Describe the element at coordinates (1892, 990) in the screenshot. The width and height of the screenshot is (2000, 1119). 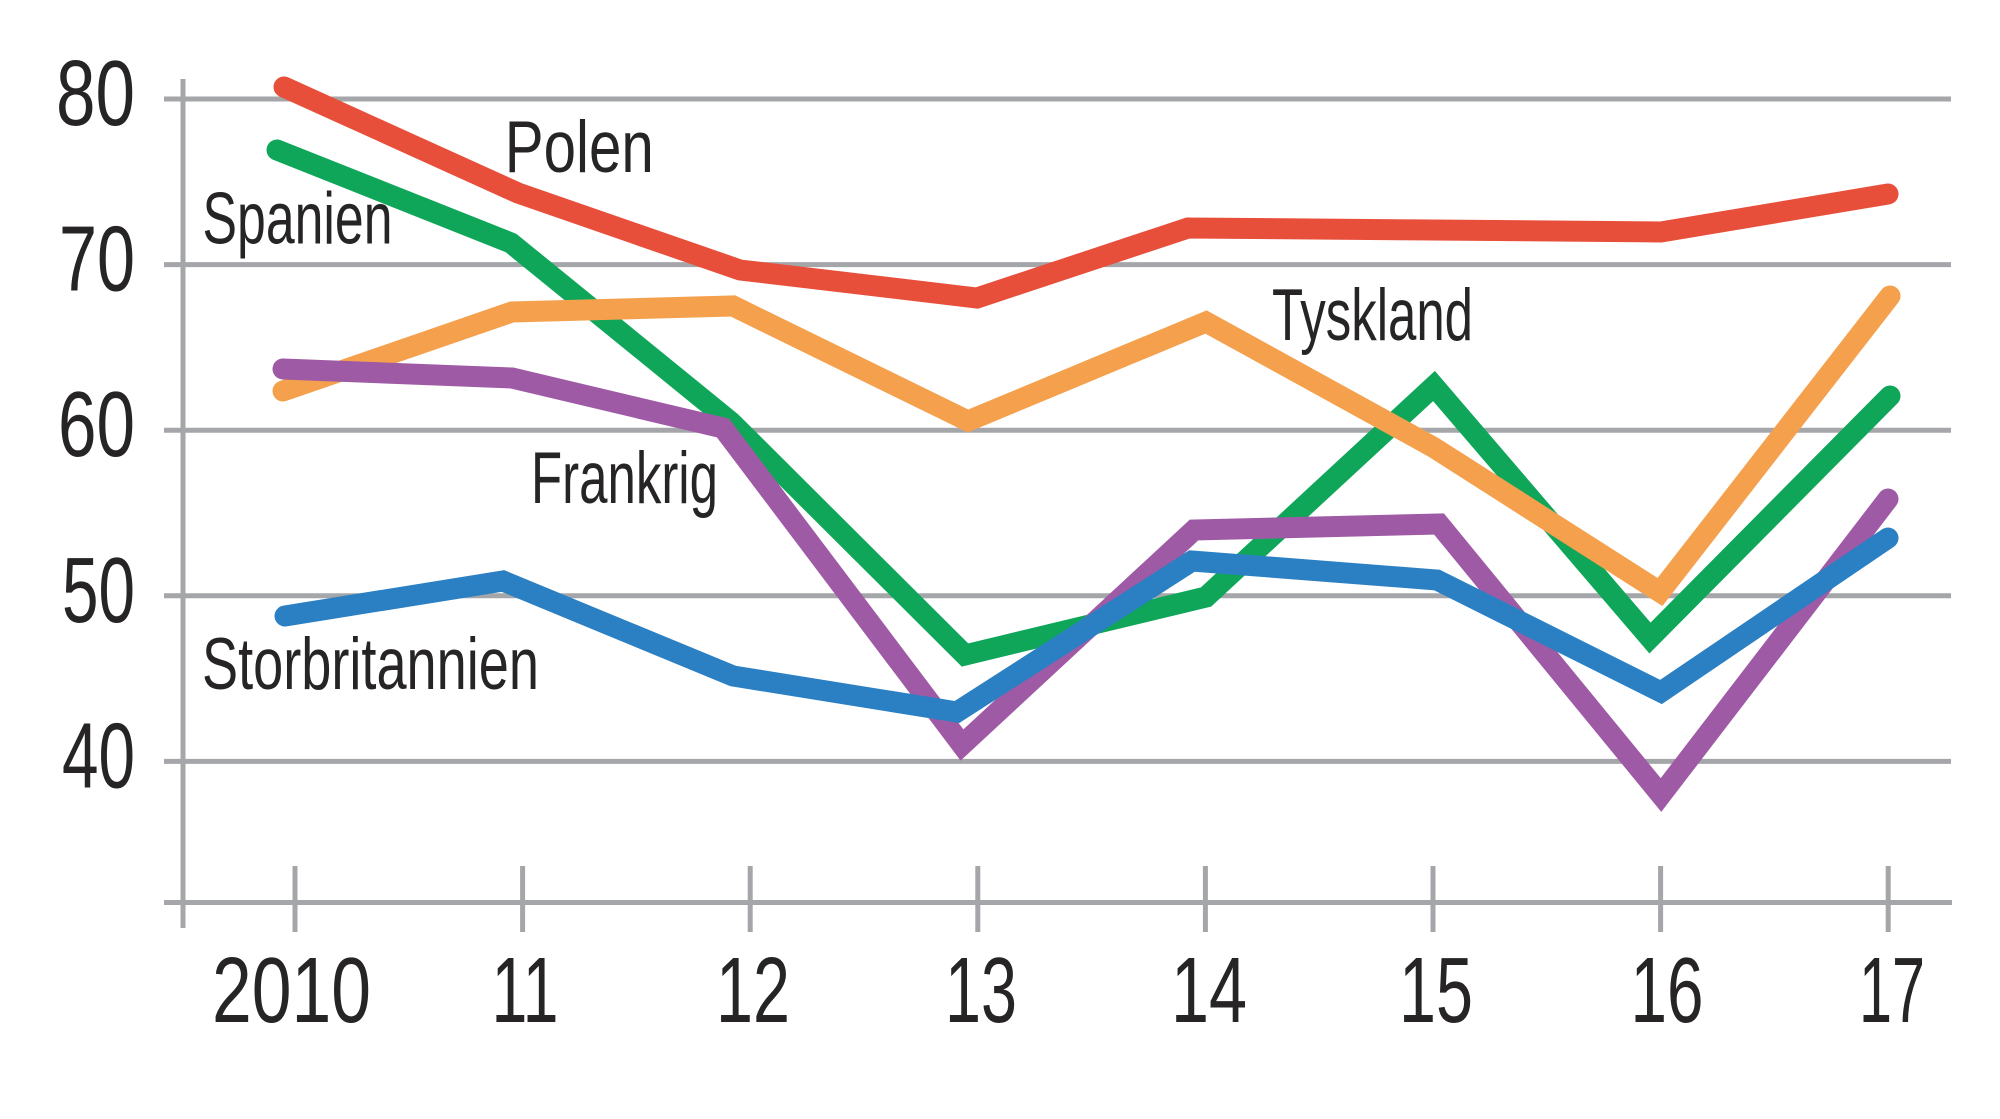
I see `svg-text: 17` at that location.